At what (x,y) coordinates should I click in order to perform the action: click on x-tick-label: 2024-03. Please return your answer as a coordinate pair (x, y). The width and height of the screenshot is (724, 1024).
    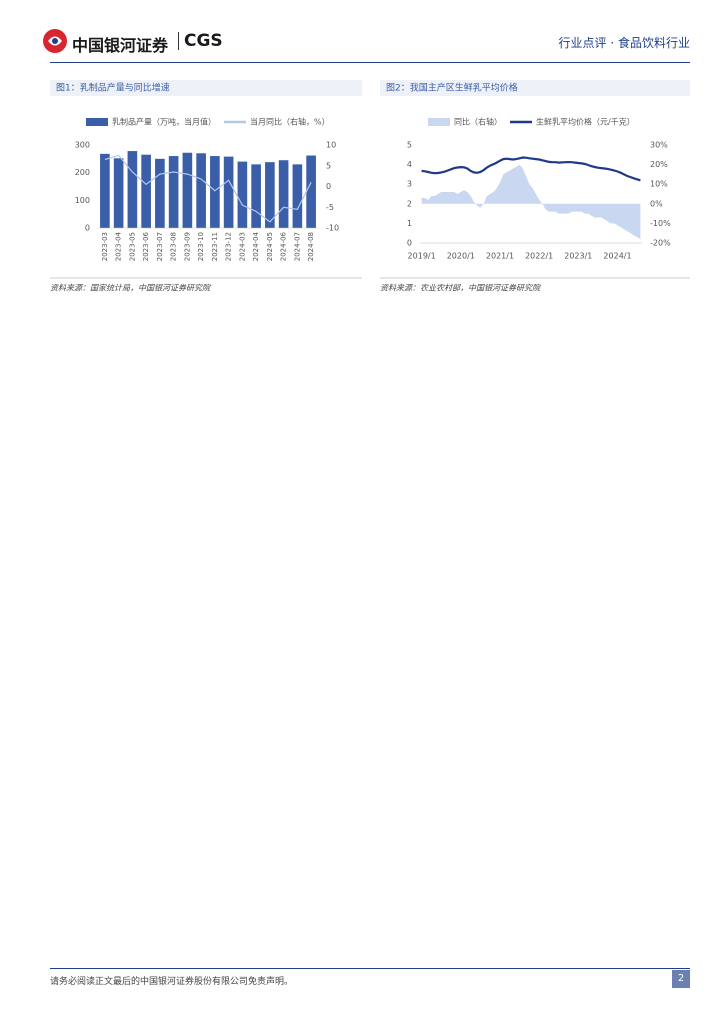
    Looking at the image, I should click on (242, 246).